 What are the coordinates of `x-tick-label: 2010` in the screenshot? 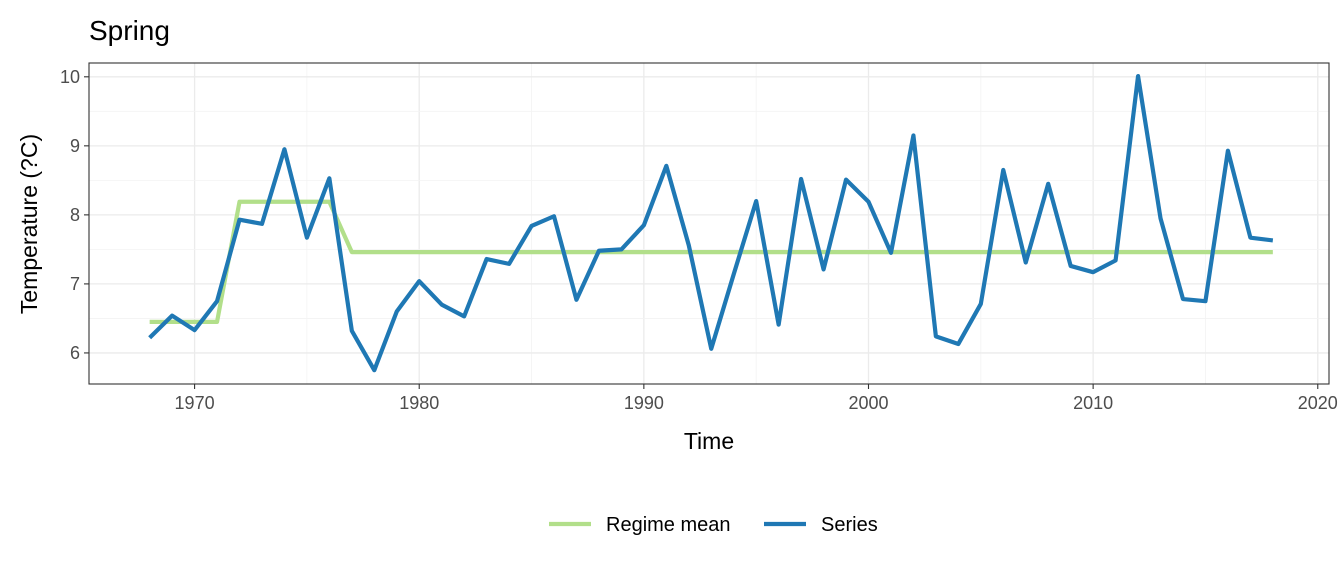 It's located at (1093, 403).